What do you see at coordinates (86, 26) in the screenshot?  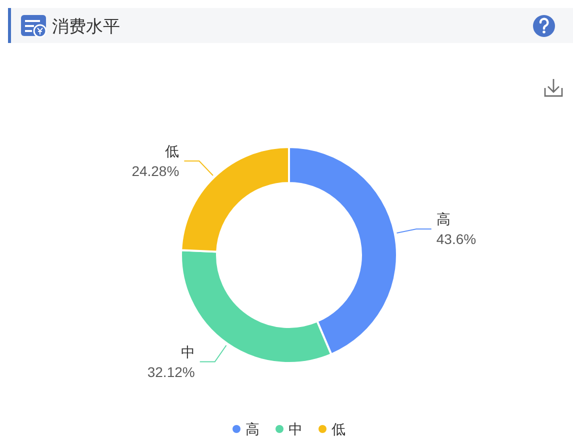 I see `chart-title: 消费水平` at bounding box center [86, 26].